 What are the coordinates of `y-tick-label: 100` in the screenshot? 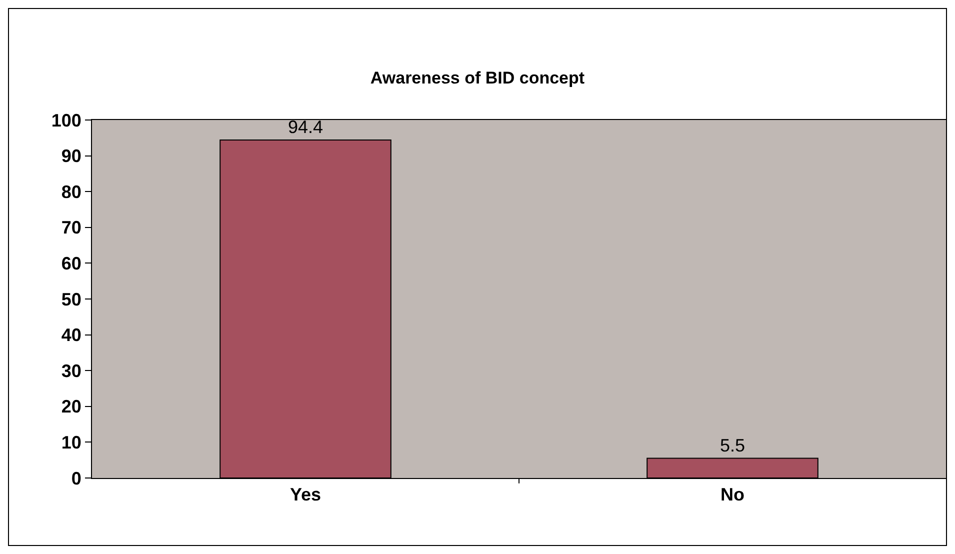 It's located at (66, 120).